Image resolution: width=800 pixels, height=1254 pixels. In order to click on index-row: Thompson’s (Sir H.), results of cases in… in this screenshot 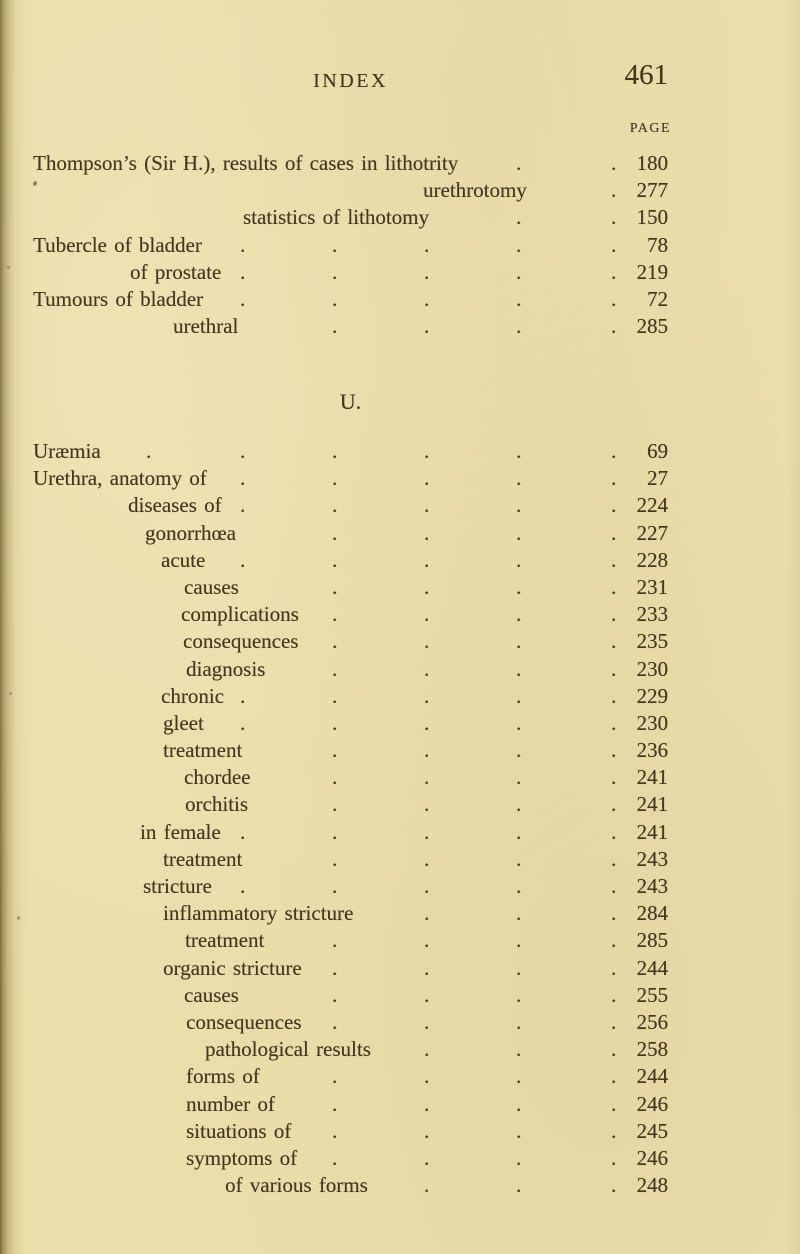, I will do `click(400, 163)`.